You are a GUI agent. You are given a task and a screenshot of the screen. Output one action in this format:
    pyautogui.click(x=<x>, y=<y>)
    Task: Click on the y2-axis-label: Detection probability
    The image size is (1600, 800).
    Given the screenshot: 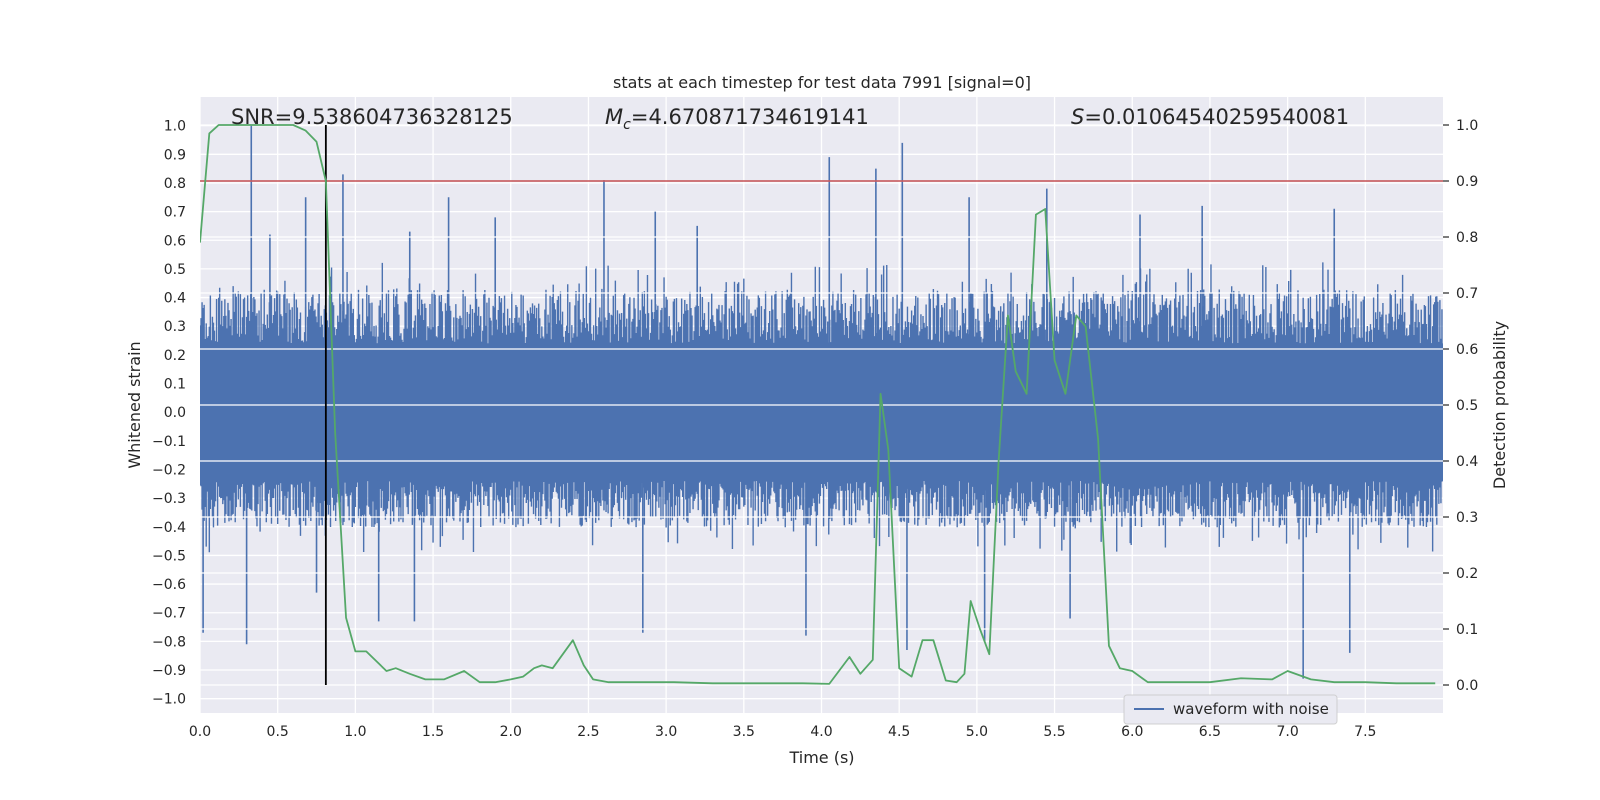 What is the action you would take?
    pyautogui.click(x=1499, y=405)
    